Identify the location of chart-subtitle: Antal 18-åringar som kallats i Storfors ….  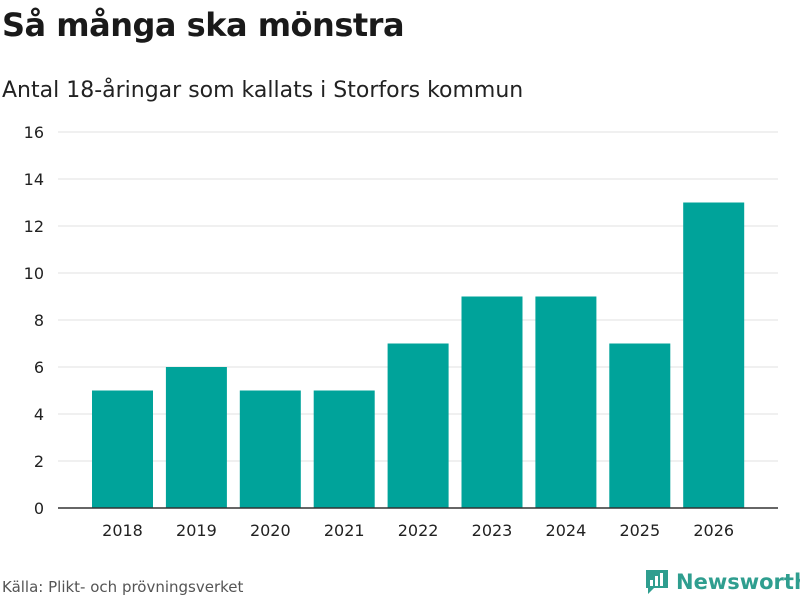
(263, 90).